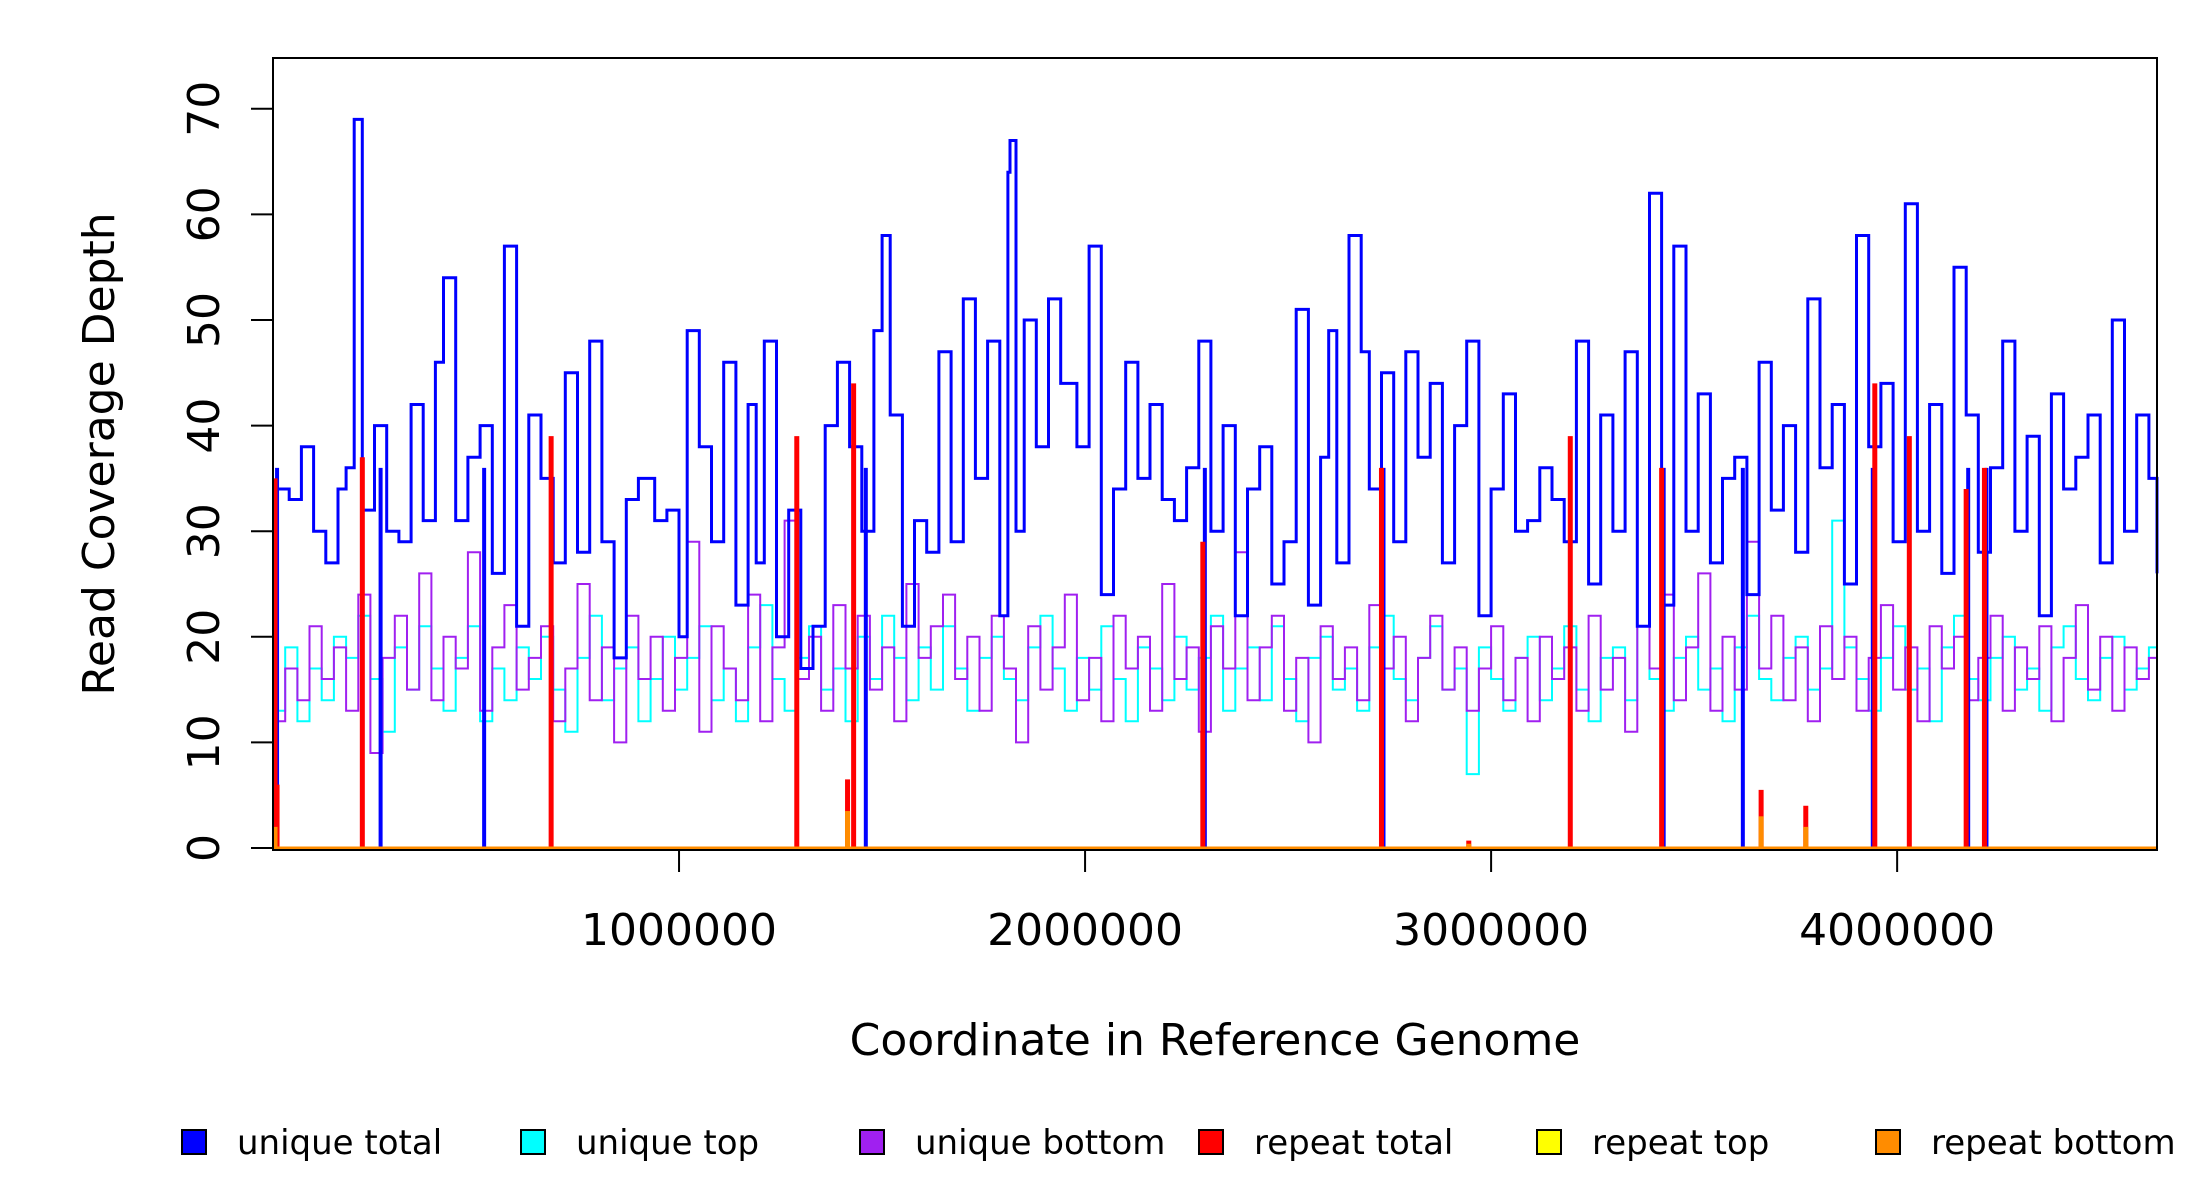 This screenshot has height=1200, width=2200. I want to click on legend-label: repeat total, so click(1353, 1143).